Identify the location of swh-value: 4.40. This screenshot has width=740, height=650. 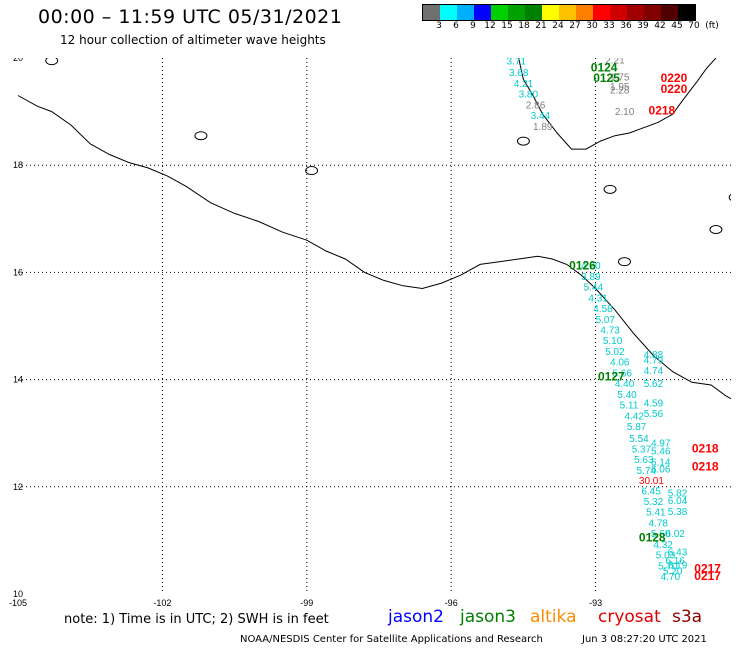
(625, 384).